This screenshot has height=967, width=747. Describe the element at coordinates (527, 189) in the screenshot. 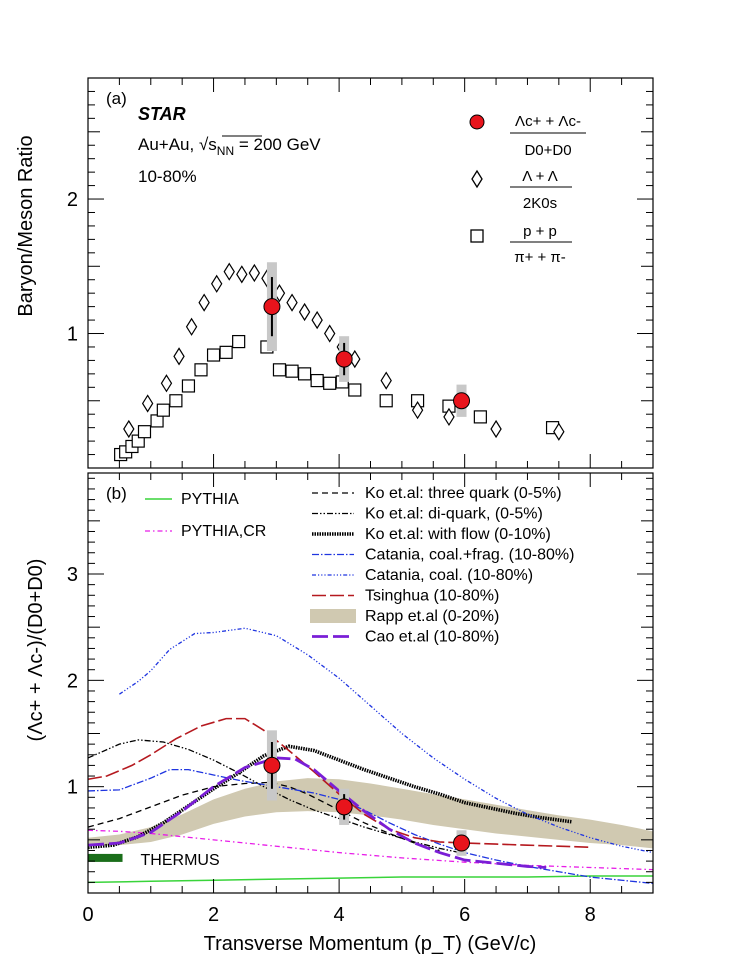

I see `panel-a-legend: Λc+ + Λc- D0+D0 Λ + Λ 2K0s p + p π+ + π-` at that location.